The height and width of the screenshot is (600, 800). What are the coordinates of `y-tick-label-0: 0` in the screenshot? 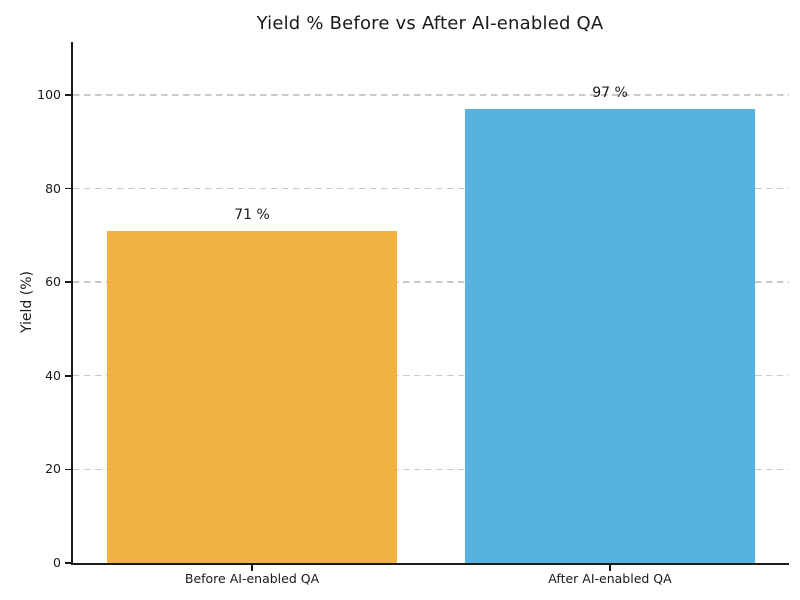 It's located at (57, 562).